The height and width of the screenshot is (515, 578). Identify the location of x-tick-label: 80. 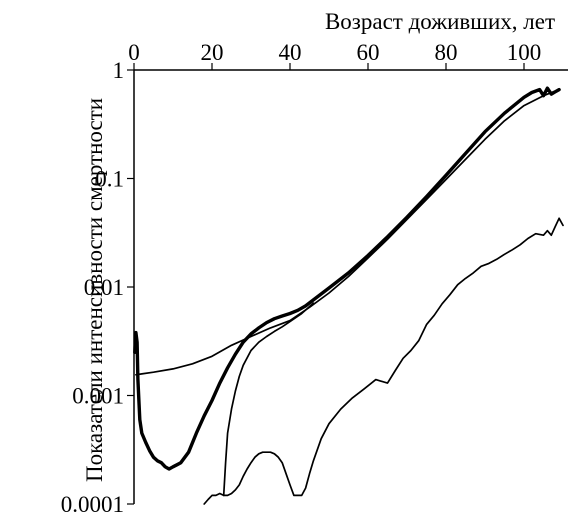
(446, 52).